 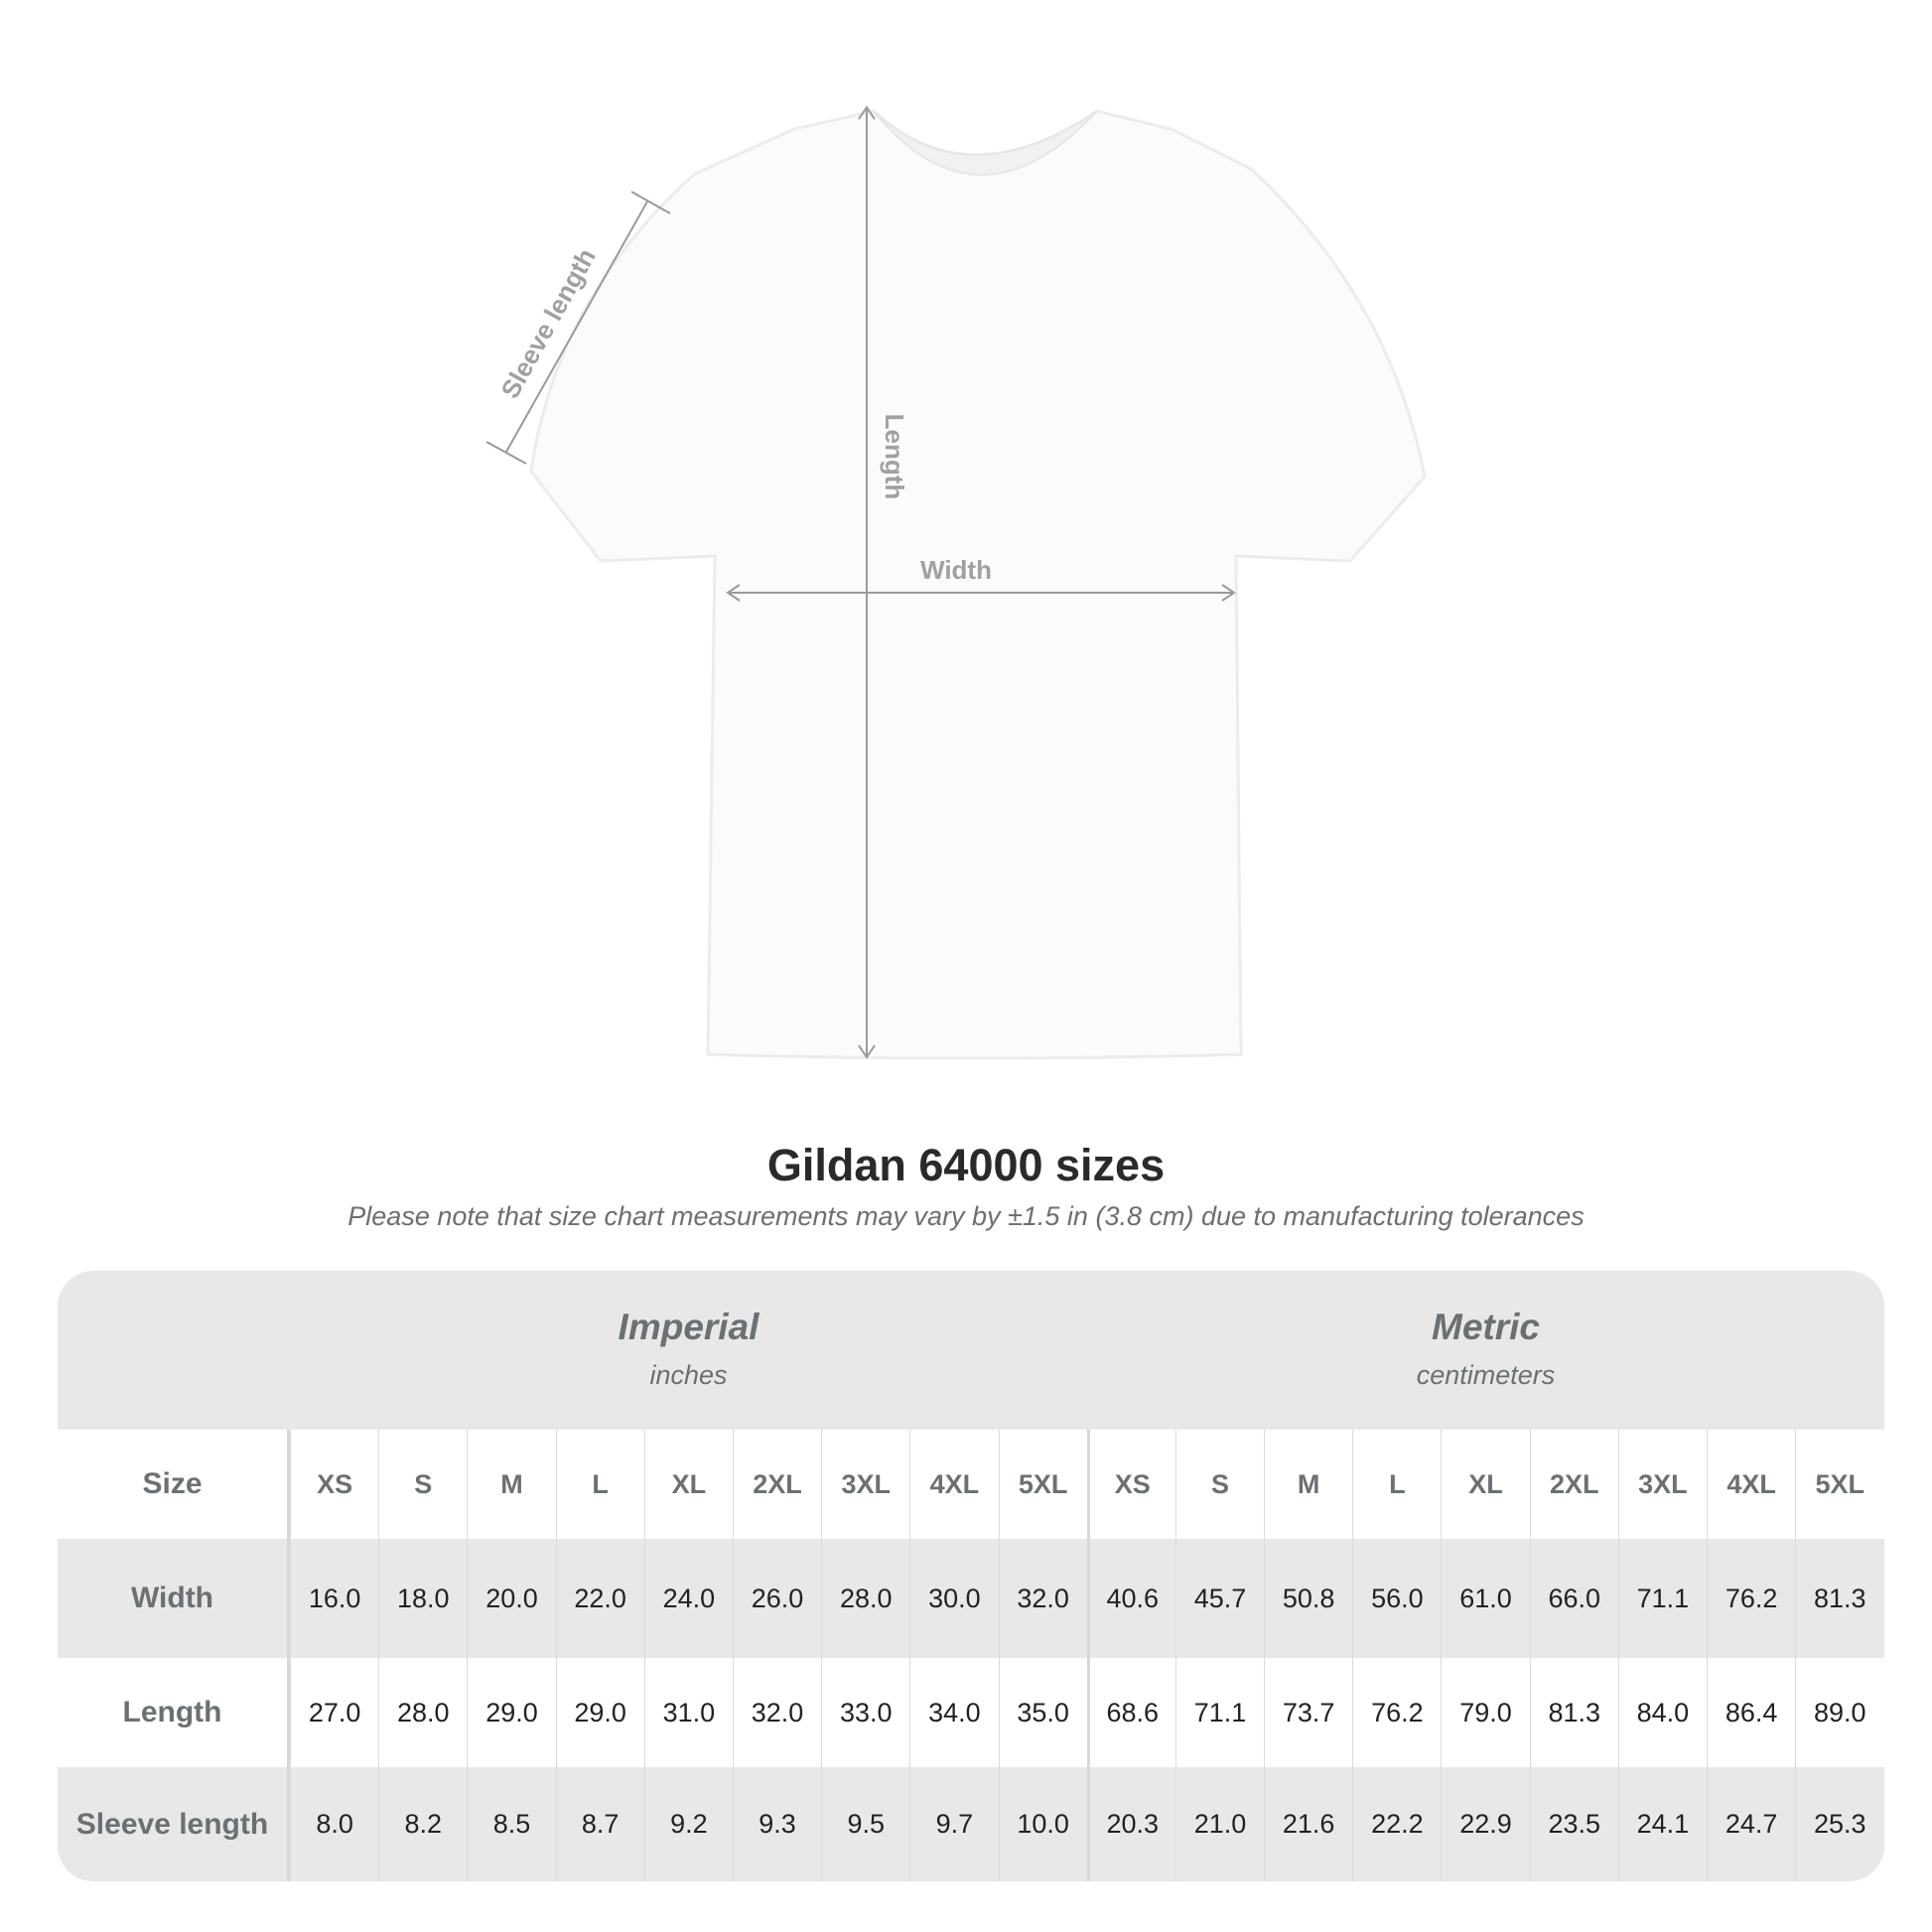 What do you see at coordinates (688, 1375) in the screenshot?
I see `imperial-unit: inches` at bounding box center [688, 1375].